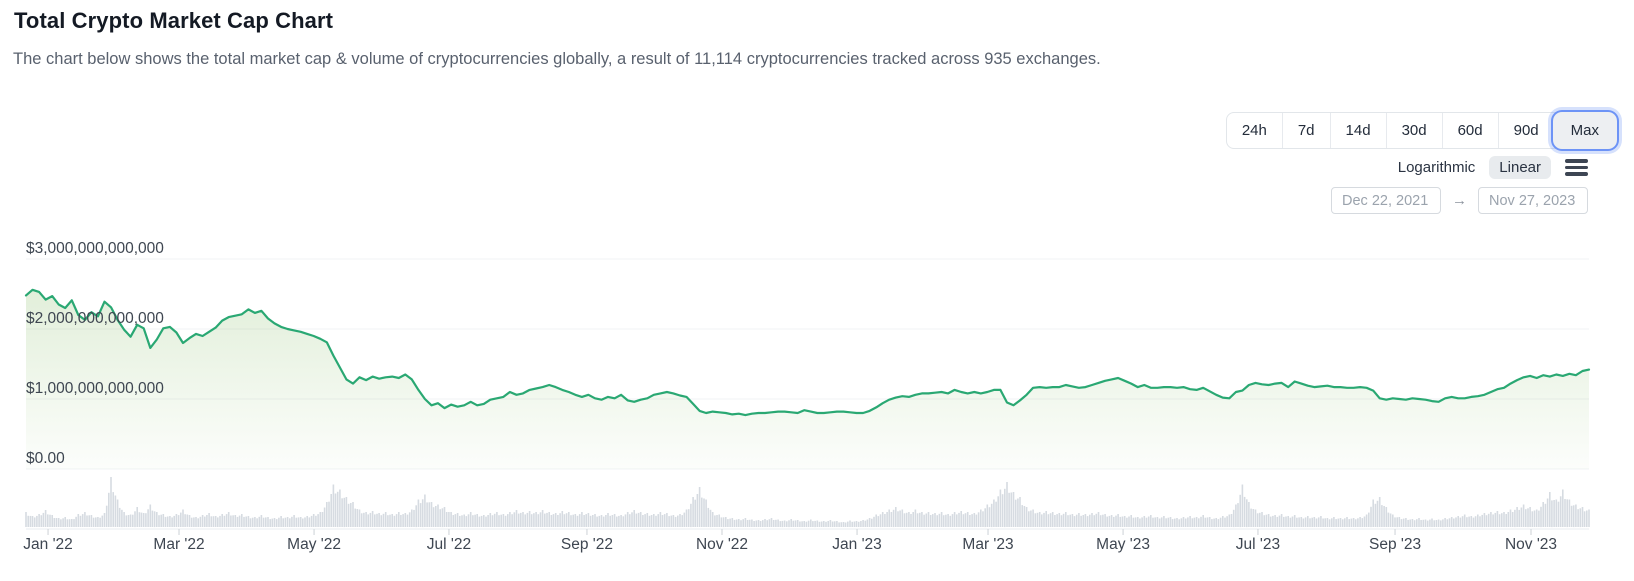 This screenshot has height=581, width=1634. What do you see at coordinates (1258, 544) in the screenshot?
I see `x-axis-label: Jul '23` at bounding box center [1258, 544].